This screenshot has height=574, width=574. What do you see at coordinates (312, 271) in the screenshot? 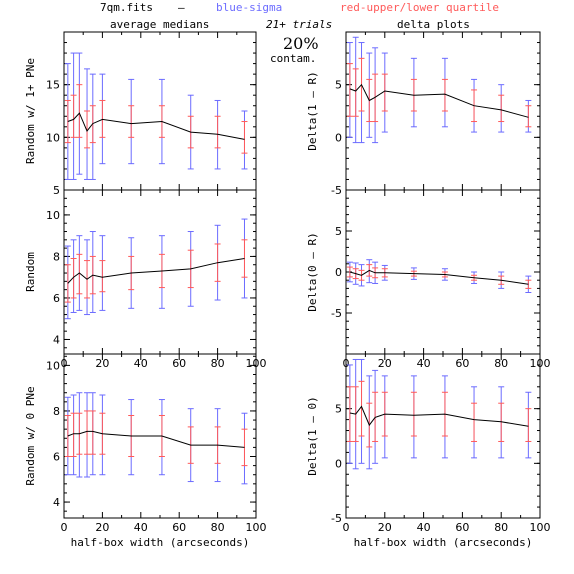
I see `y-axis-label: Delta(0 – R)` at bounding box center [312, 271].